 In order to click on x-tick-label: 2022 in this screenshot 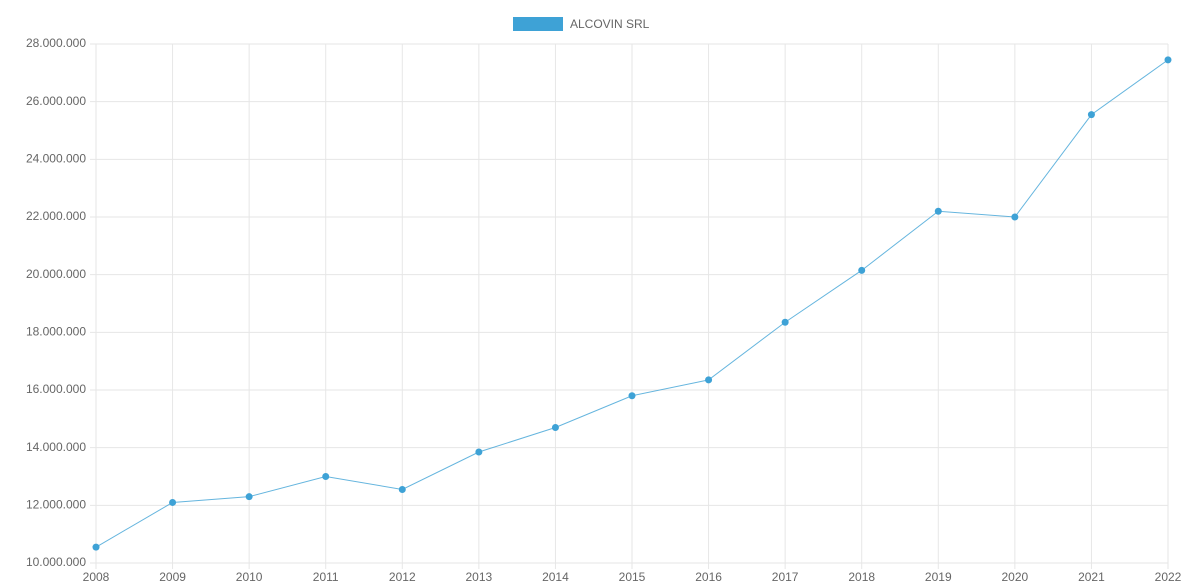, I will do `click(1168, 577)`.